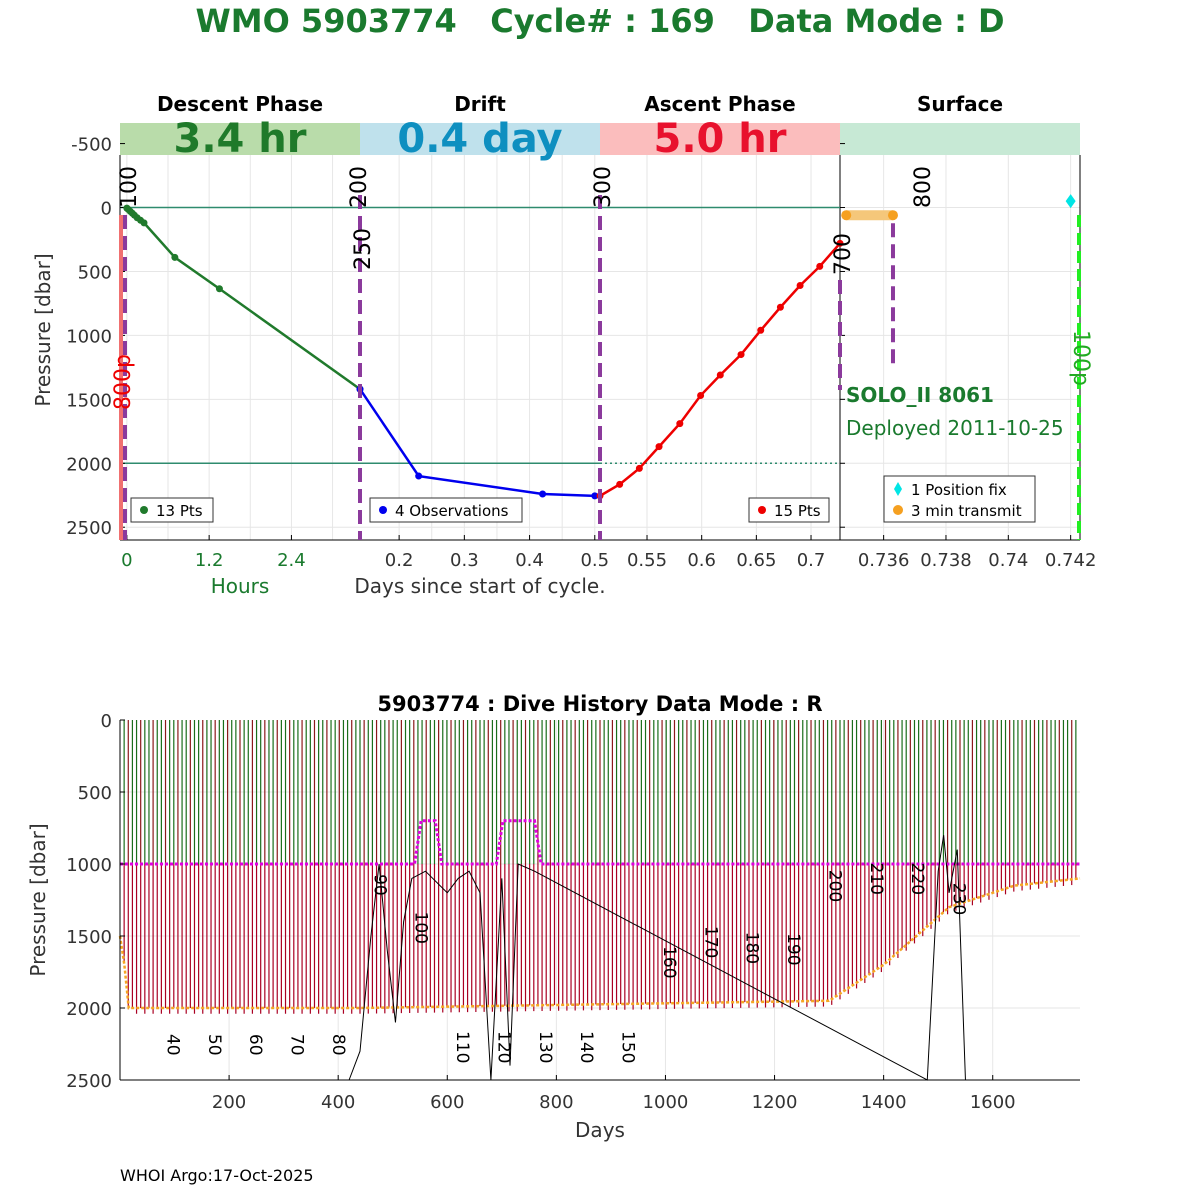  Describe the element at coordinates (719, 104) in the screenshot. I see `phase-name-2: Ascent Phase` at that location.